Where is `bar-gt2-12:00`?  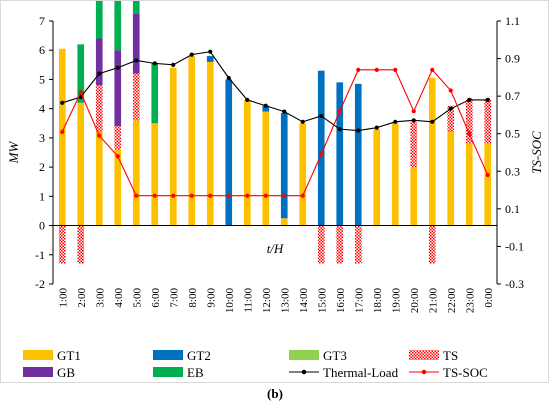 bar-gt2-12:00 is located at coordinates (266, 108).